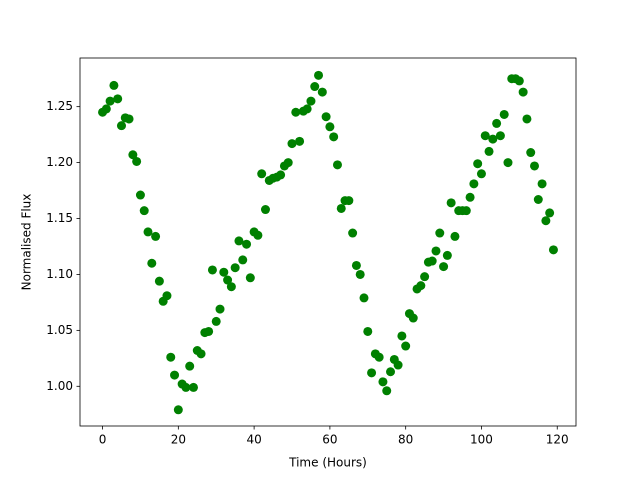 This screenshot has height=480, width=640. Describe the element at coordinates (557, 440) in the screenshot. I see `x-tick-label: 120` at that location.